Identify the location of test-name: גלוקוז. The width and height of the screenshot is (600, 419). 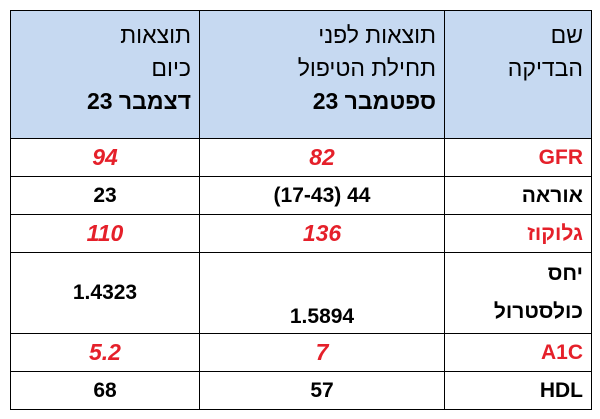
(518, 233).